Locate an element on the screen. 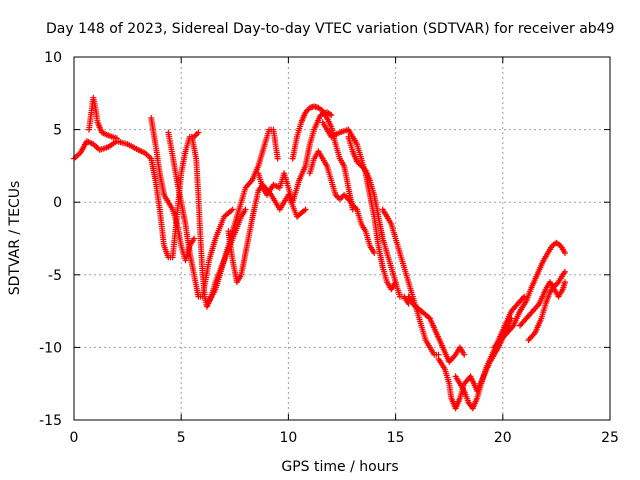  x-tick-label: 0 is located at coordinates (74, 438).